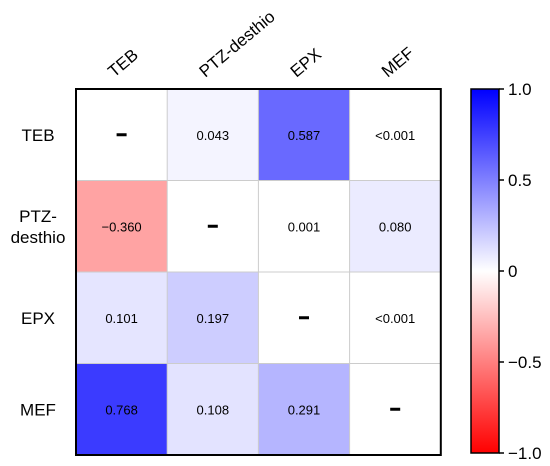  I want to click on colorbar-tick-label: −0.5, so click(525, 362).